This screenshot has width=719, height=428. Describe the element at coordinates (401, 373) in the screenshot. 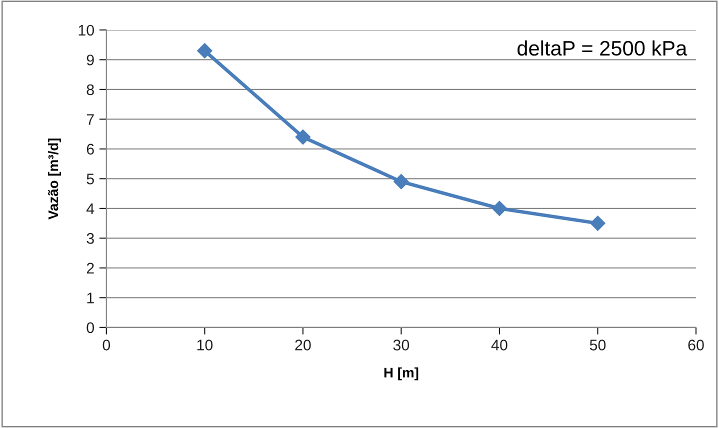

I see `x-axis-title: H [m]` at that location.